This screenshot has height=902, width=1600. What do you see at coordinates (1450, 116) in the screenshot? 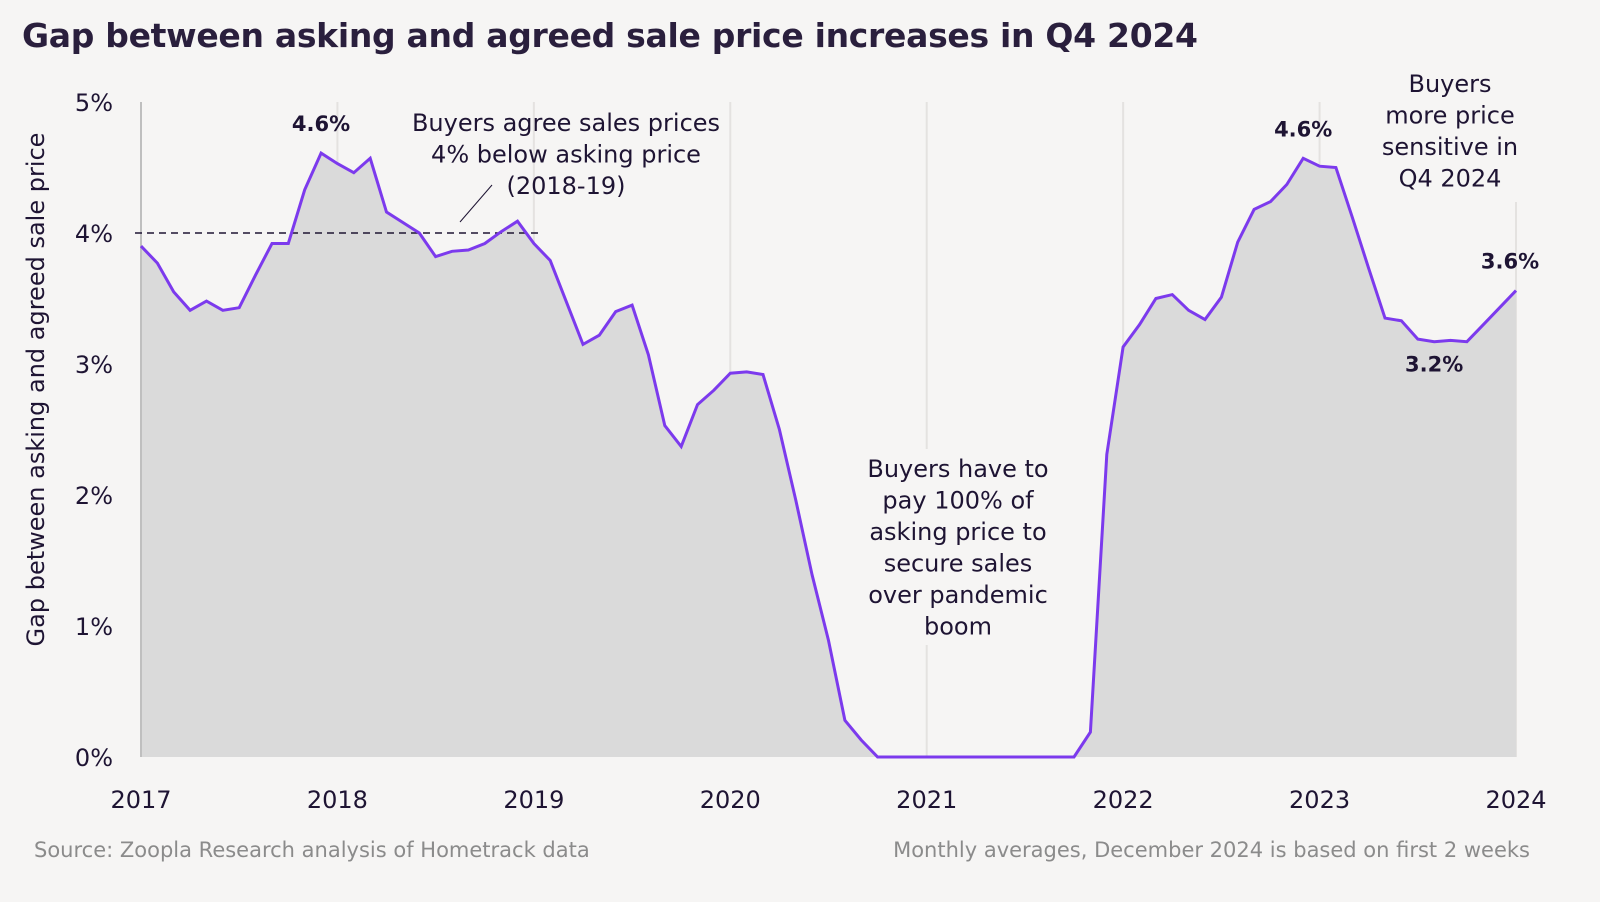
I see `annotation-line: more price` at bounding box center [1450, 116].